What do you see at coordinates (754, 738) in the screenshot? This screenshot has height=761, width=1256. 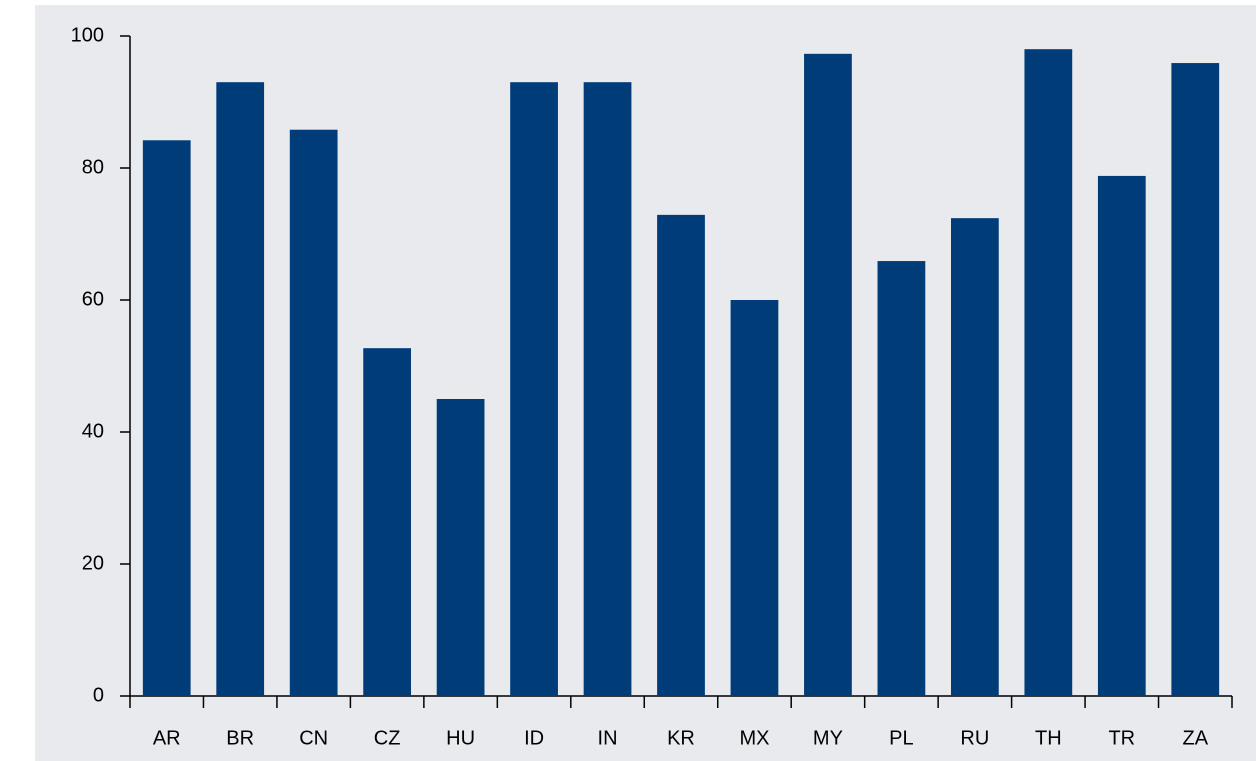 I see `x-tick-label: MX` at bounding box center [754, 738].